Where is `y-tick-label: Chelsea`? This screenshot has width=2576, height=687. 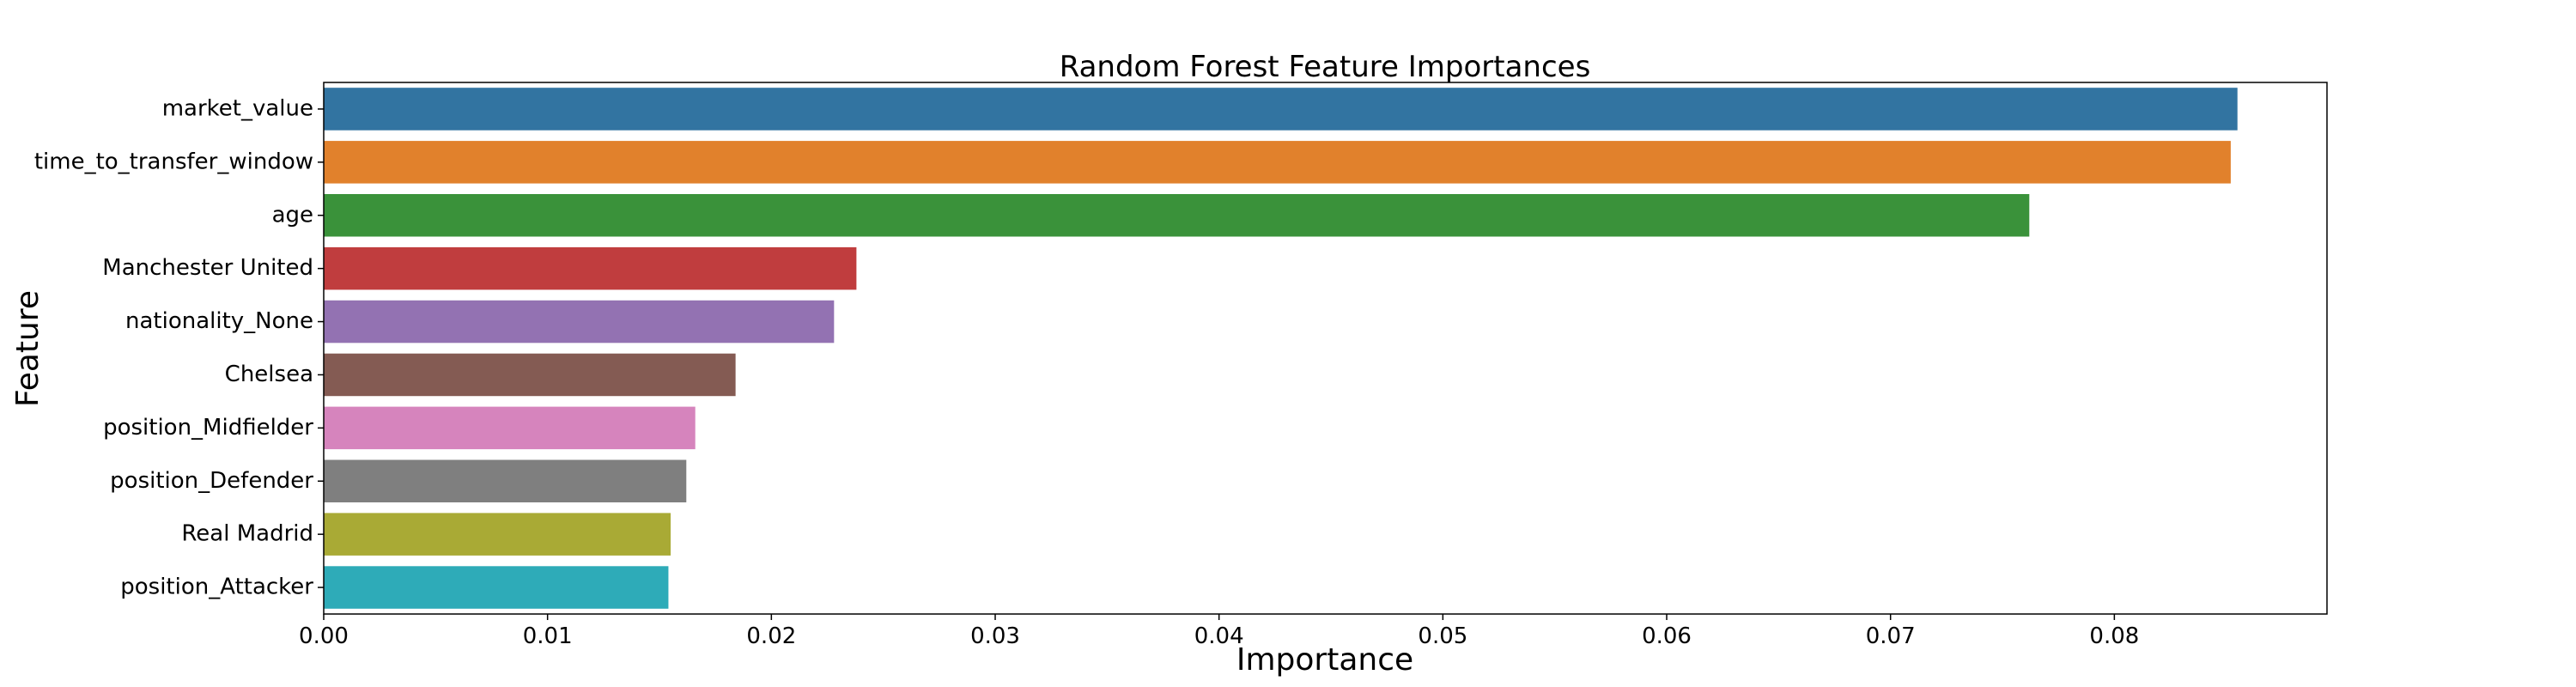 y-tick-label: Chelsea is located at coordinates (269, 374).